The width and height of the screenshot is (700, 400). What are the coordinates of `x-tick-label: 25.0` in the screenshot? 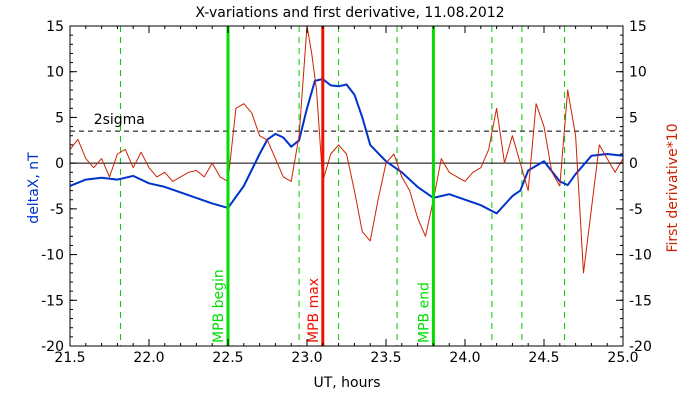 It's located at (622, 358).